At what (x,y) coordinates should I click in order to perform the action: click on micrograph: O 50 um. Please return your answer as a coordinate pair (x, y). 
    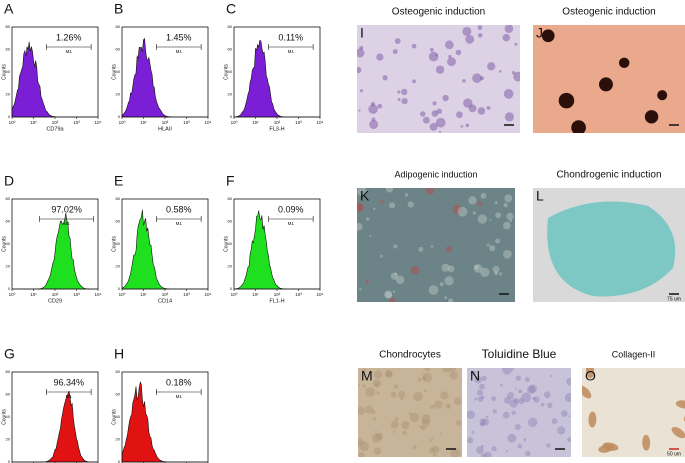
    Looking at the image, I should click on (633, 412).